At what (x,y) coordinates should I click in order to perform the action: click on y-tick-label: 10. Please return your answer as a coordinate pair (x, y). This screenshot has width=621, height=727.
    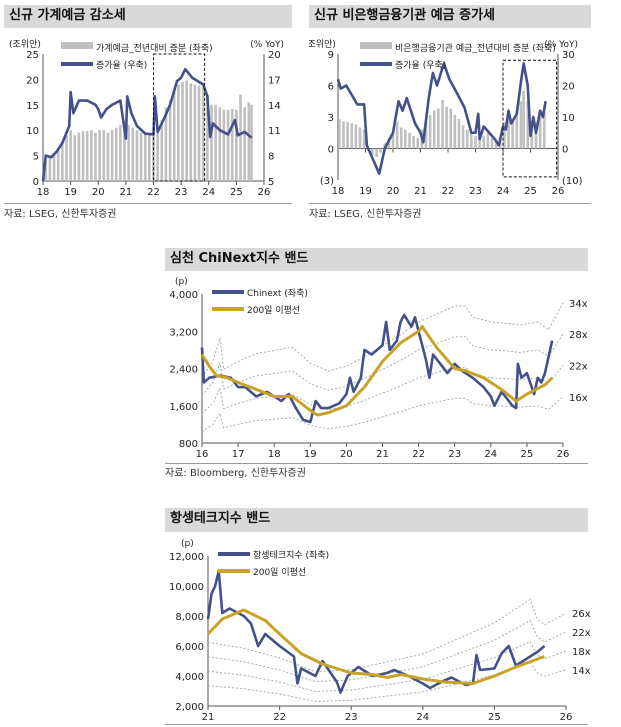
    Looking at the image, I should click on (32, 131).